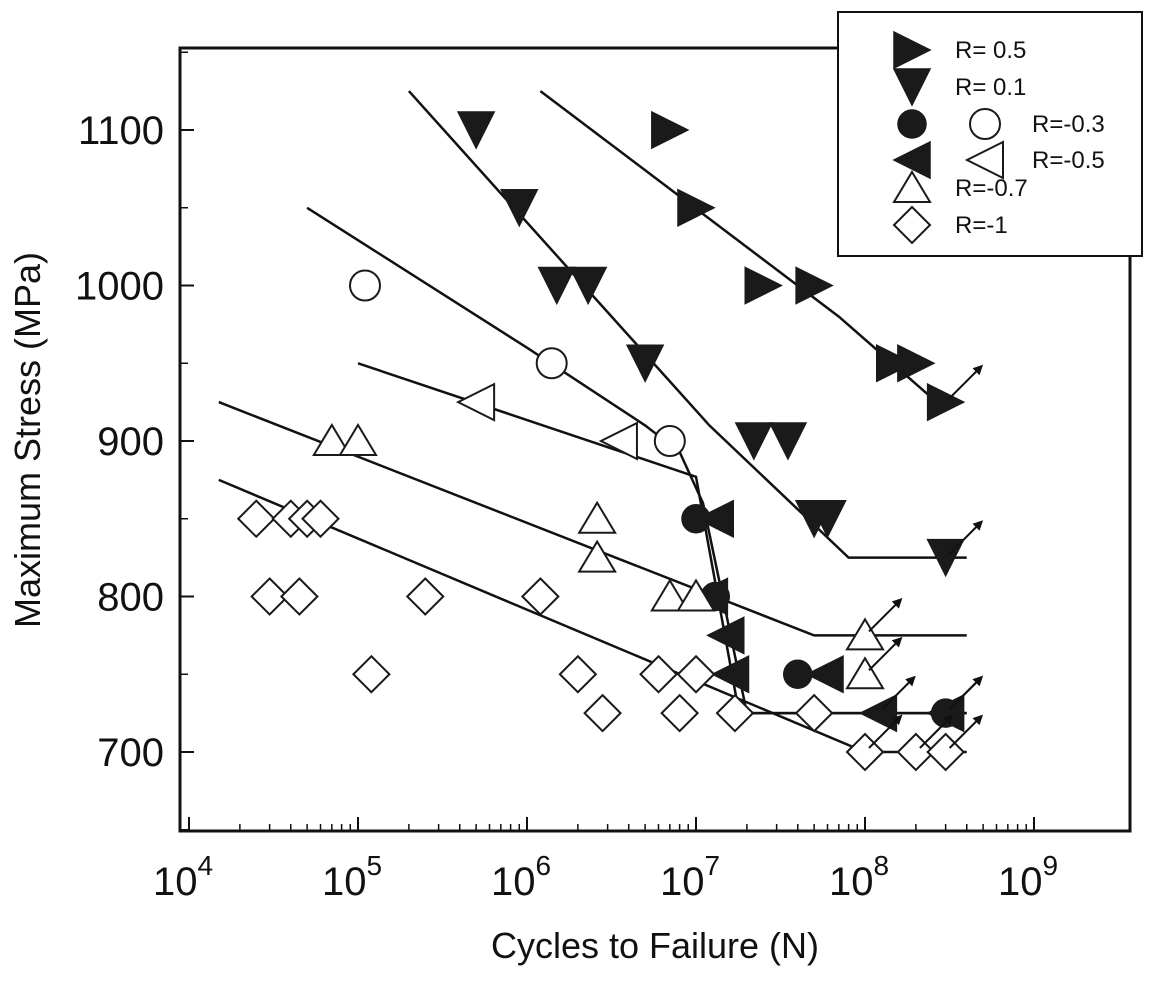 The width and height of the screenshot is (1174, 982). I want to click on x-tick-exponent: 8, so click(881, 865).